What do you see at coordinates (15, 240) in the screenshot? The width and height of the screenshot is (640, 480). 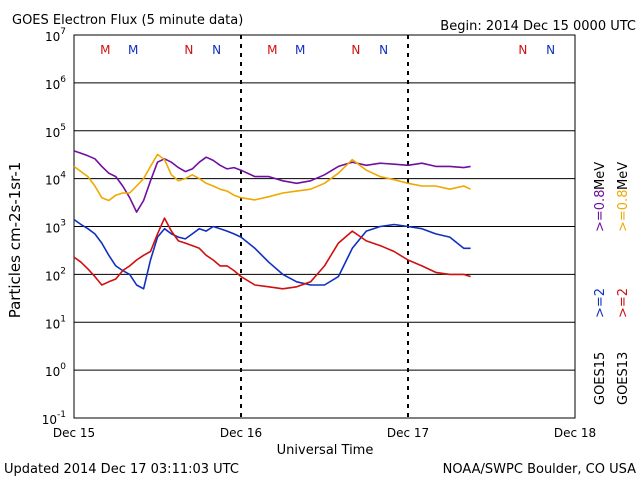 I see `y-axis-label: Particles cm-2s-1sr-1` at bounding box center [15, 240].